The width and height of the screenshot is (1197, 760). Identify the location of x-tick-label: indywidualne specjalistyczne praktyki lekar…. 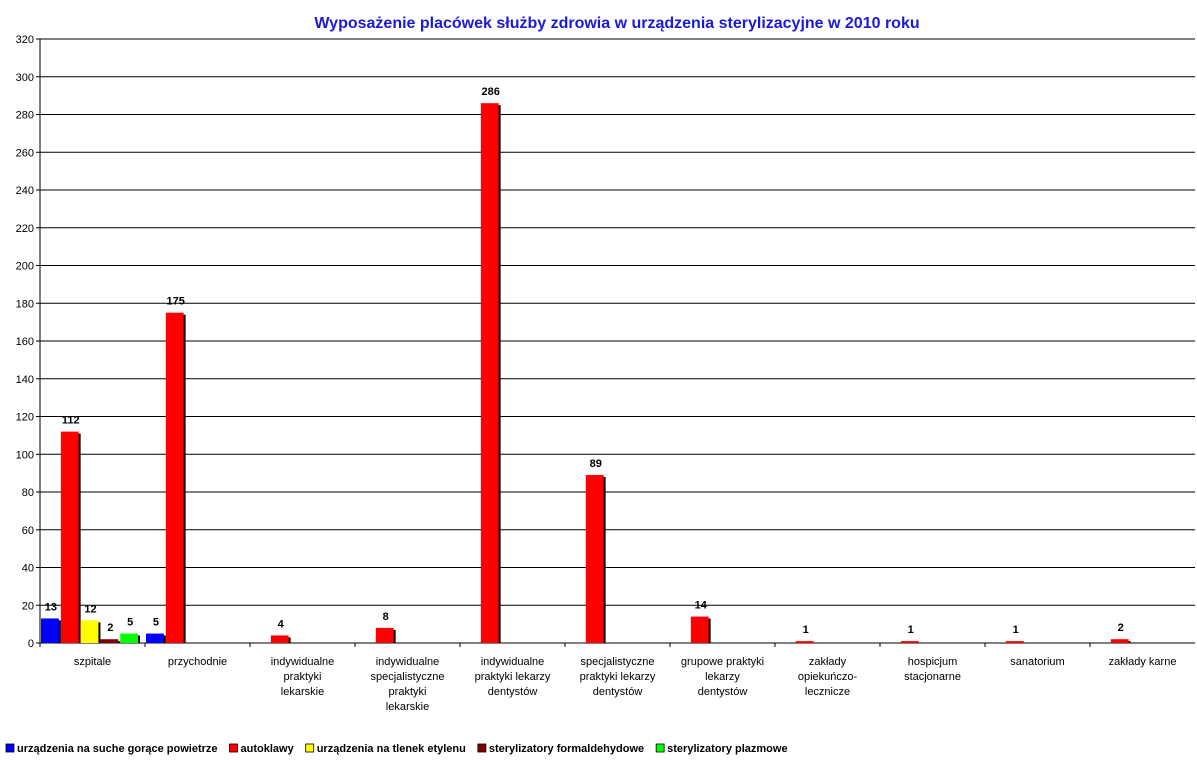
(408, 684).